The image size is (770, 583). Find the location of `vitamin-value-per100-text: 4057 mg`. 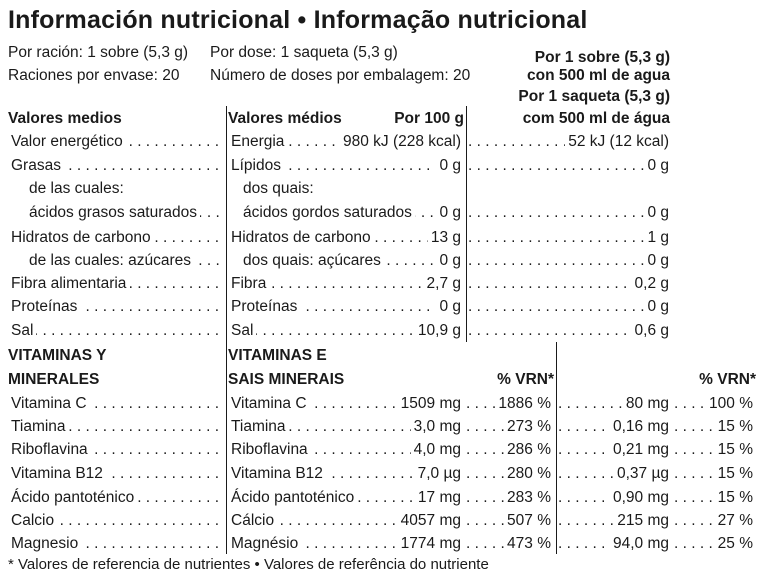

vitamin-value-per100-text: 4057 mg is located at coordinates (430, 520).